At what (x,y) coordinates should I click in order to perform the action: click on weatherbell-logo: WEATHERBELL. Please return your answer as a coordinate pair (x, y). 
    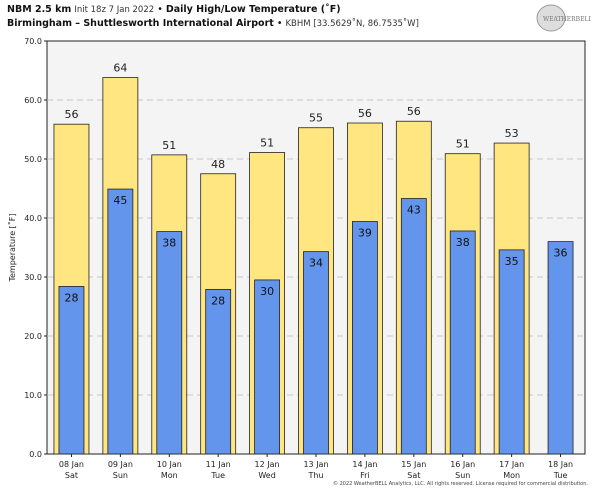
    Looking at the image, I should click on (563, 18).